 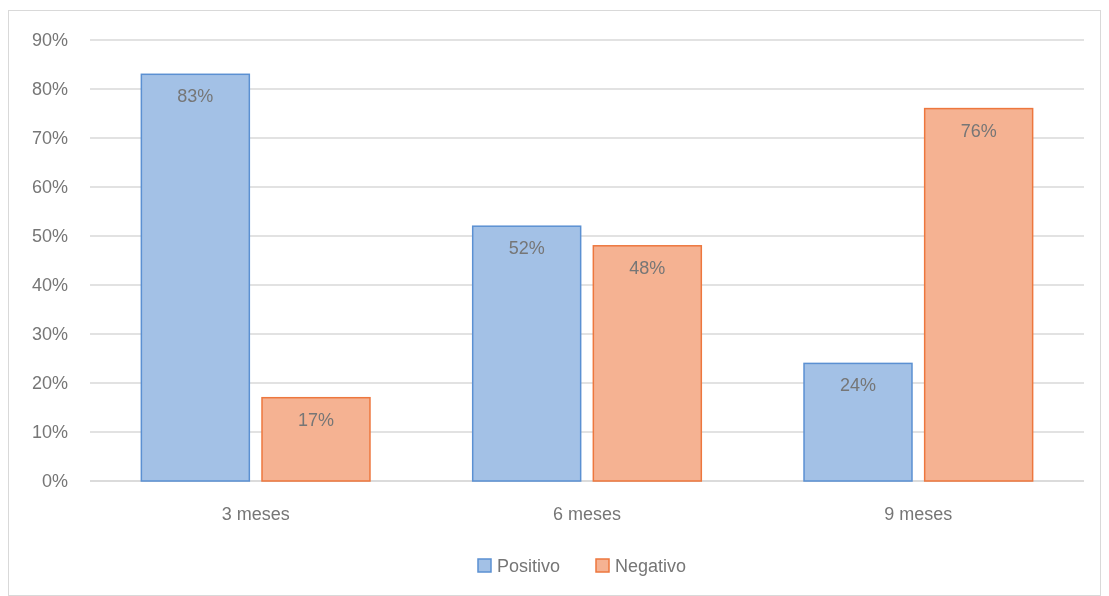 I want to click on data-label: 76%, so click(x=978, y=130).